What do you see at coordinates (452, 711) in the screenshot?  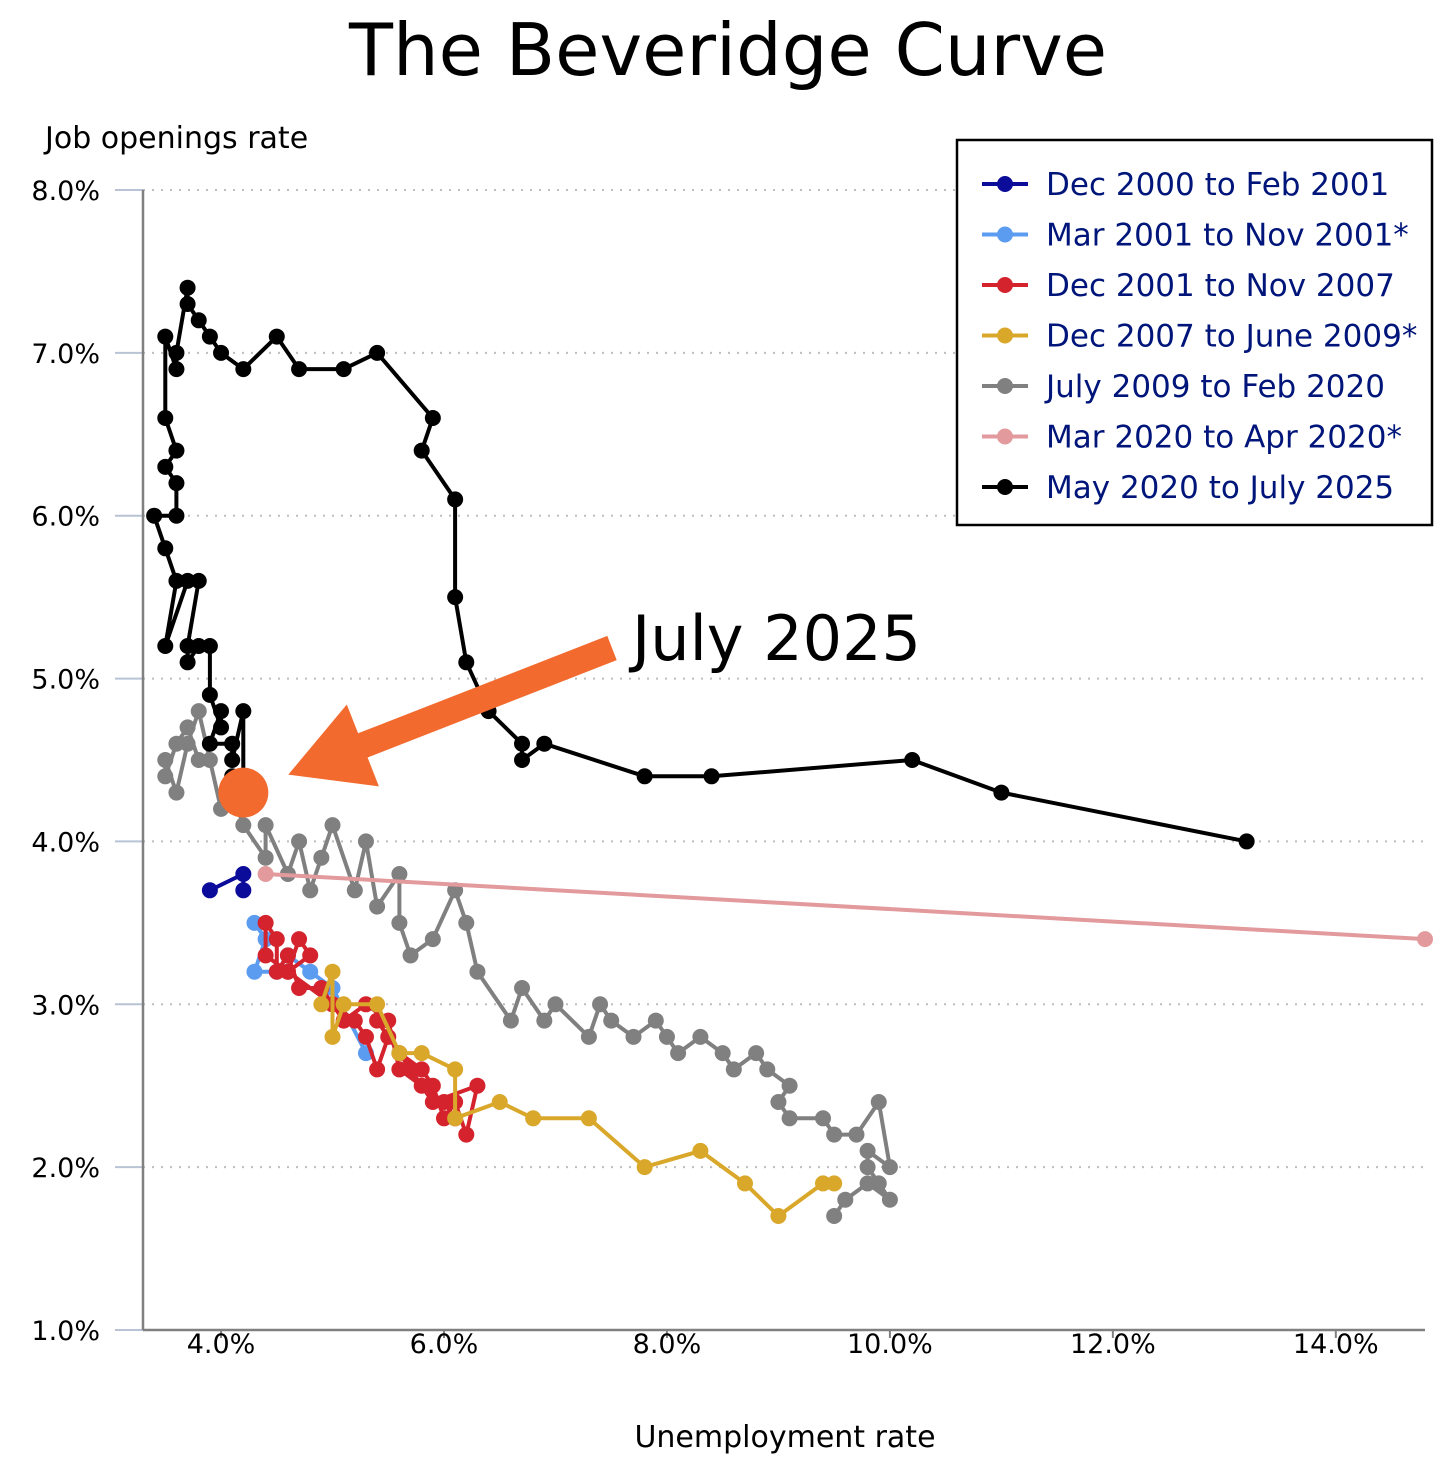 I see `annotation-arrow` at bounding box center [452, 711].